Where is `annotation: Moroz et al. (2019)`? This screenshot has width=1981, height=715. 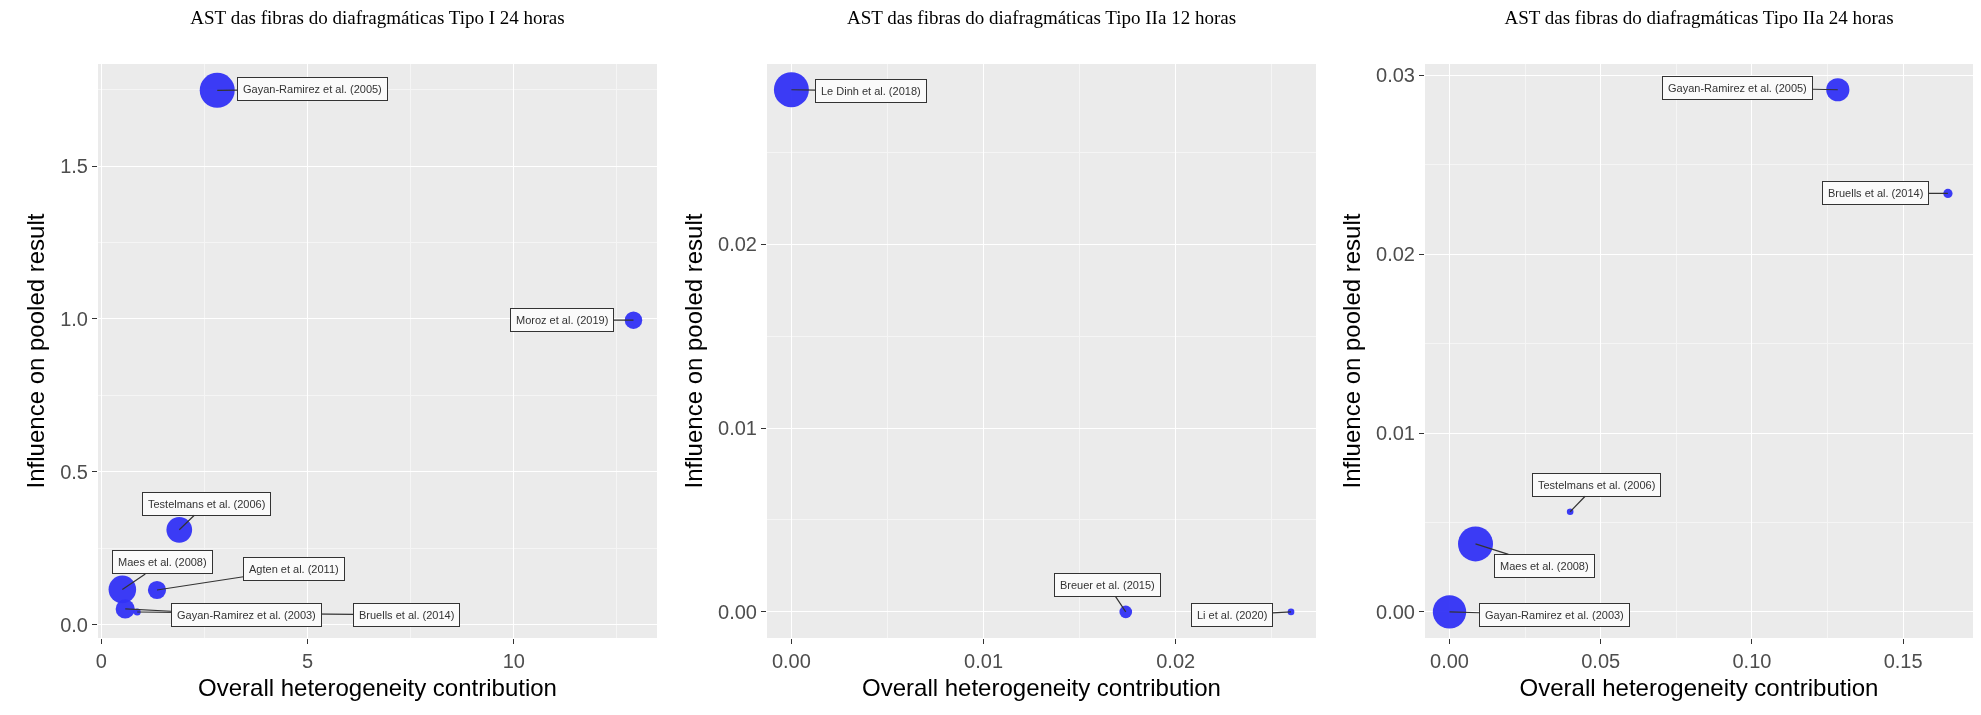 annotation: Moroz et al. (2019) is located at coordinates (562, 320).